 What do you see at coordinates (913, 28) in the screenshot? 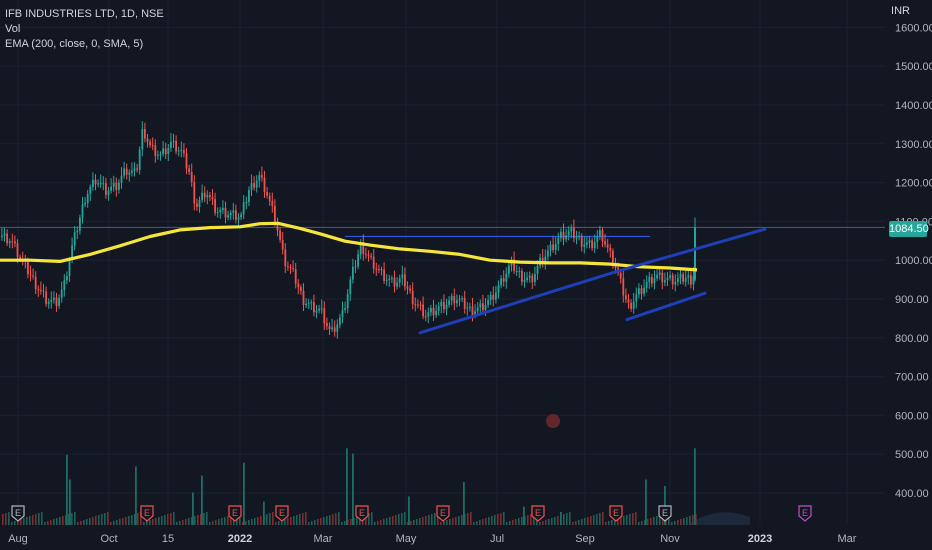
I see `y-tick-label: 1600.00` at bounding box center [913, 28].